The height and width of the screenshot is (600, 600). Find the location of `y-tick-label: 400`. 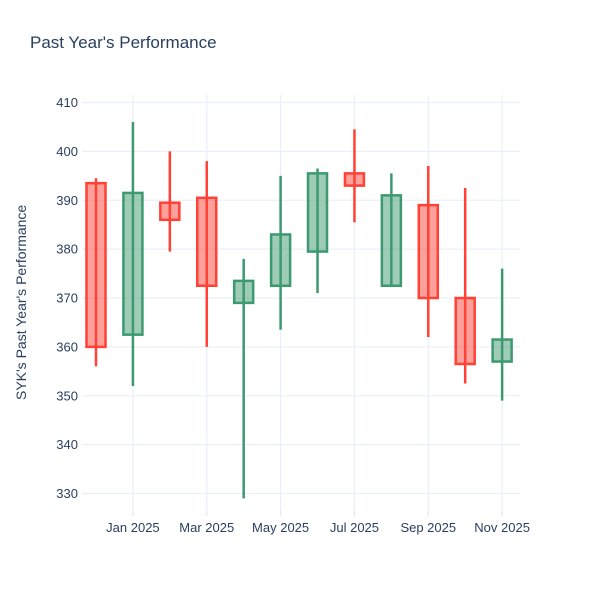

y-tick-label: 400 is located at coordinates (67, 151).